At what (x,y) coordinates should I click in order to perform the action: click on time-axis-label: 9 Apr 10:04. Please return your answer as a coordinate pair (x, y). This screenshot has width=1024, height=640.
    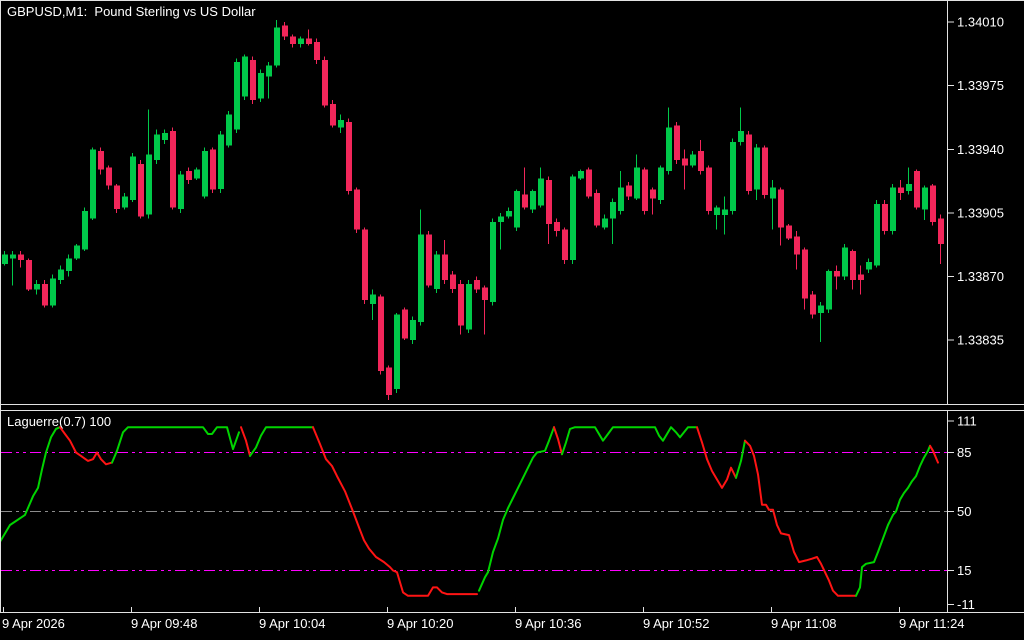
    Looking at the image, I should click on (292, 623).